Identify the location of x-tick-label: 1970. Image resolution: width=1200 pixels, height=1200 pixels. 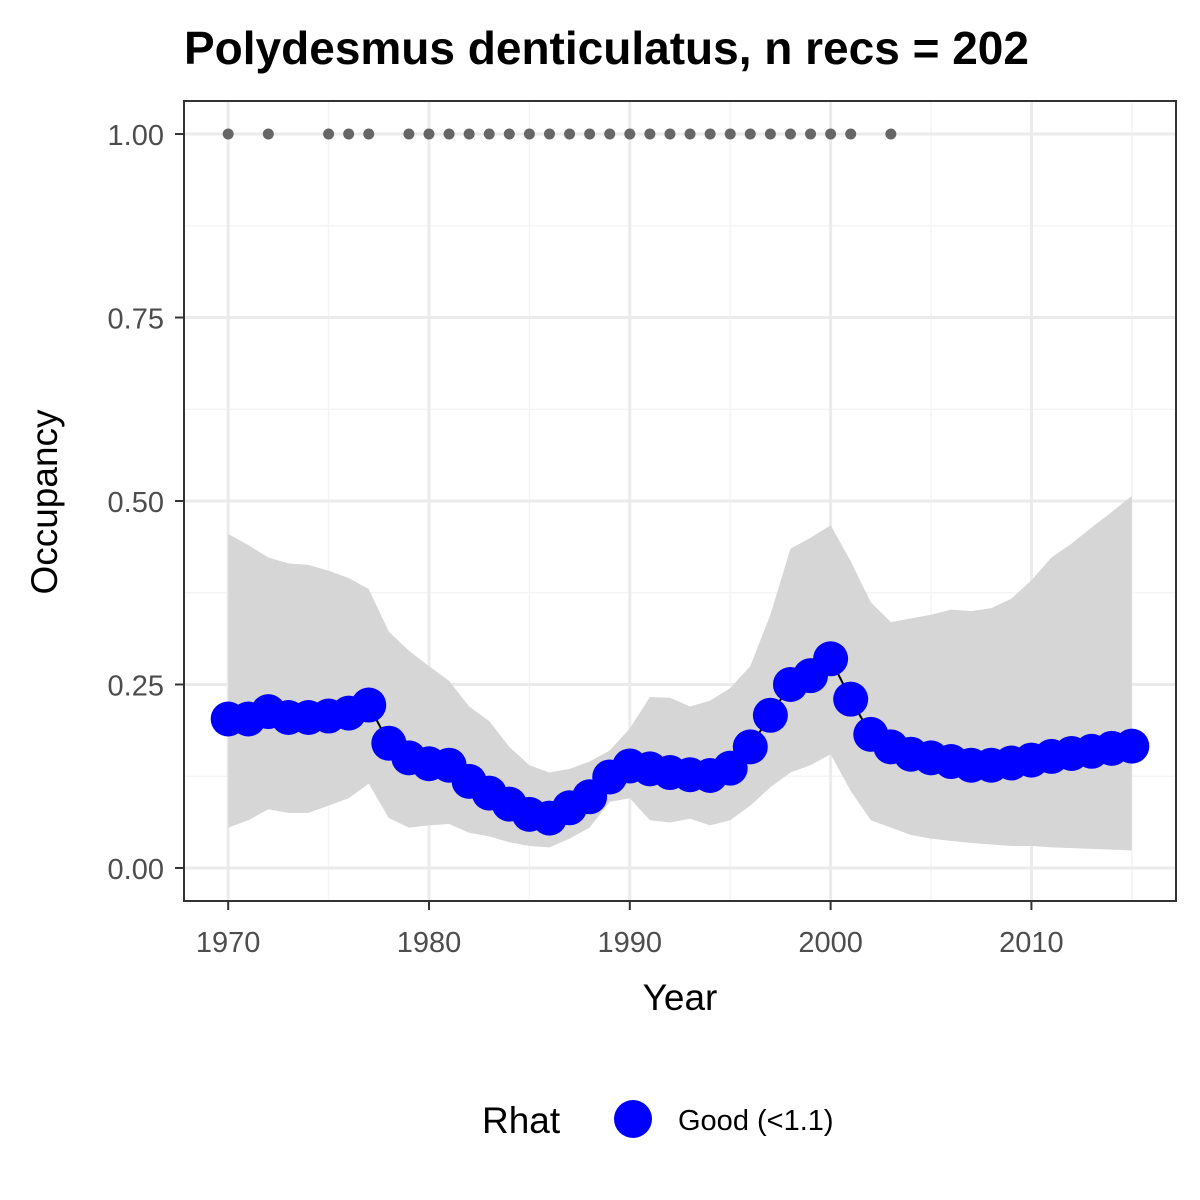
(228, 943).